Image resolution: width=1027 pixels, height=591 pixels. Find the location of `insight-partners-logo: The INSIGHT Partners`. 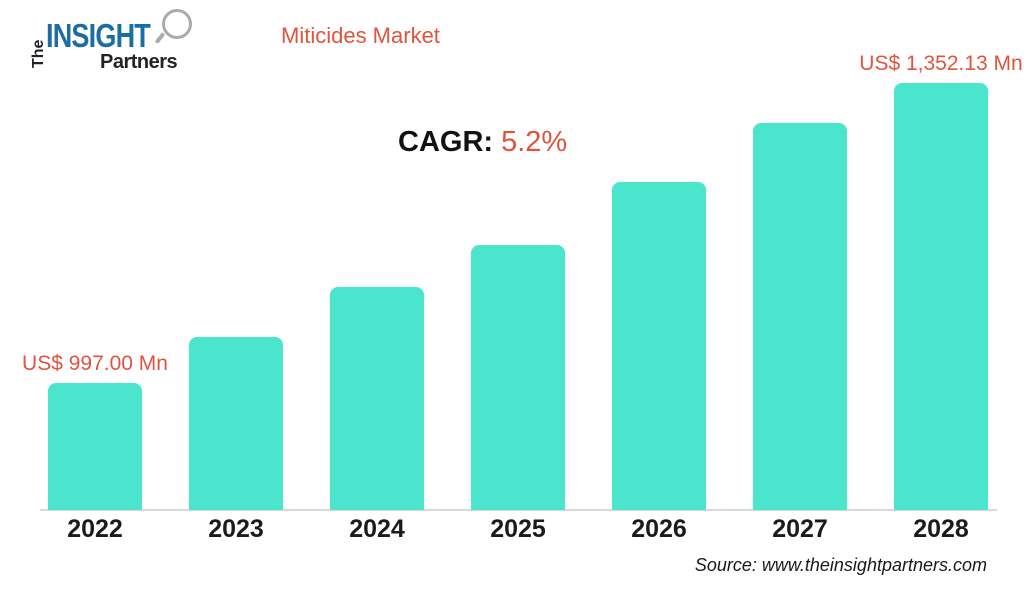

insight-partners-logo: The INSIGHT Partners is located at coordinates (111, 42).